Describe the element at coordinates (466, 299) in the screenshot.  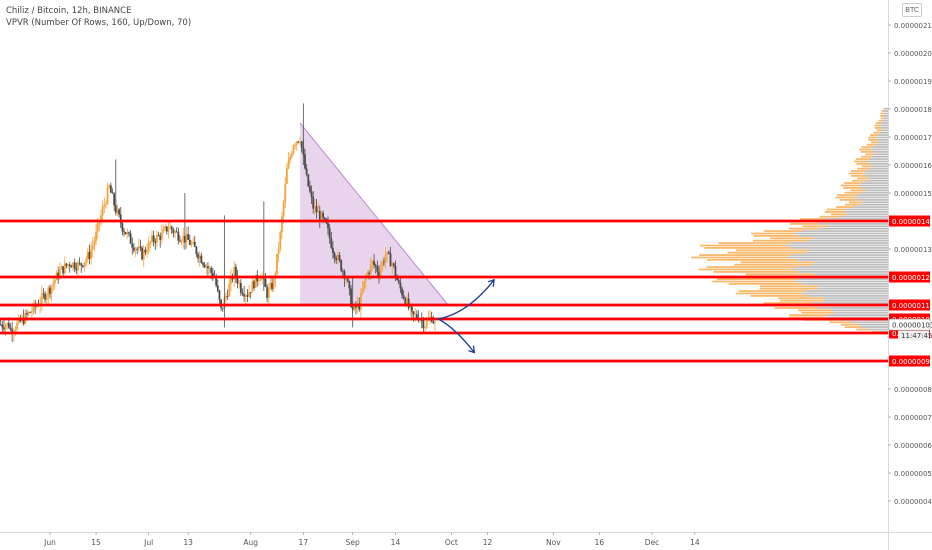
I see `projection-arrow-up` at that location.